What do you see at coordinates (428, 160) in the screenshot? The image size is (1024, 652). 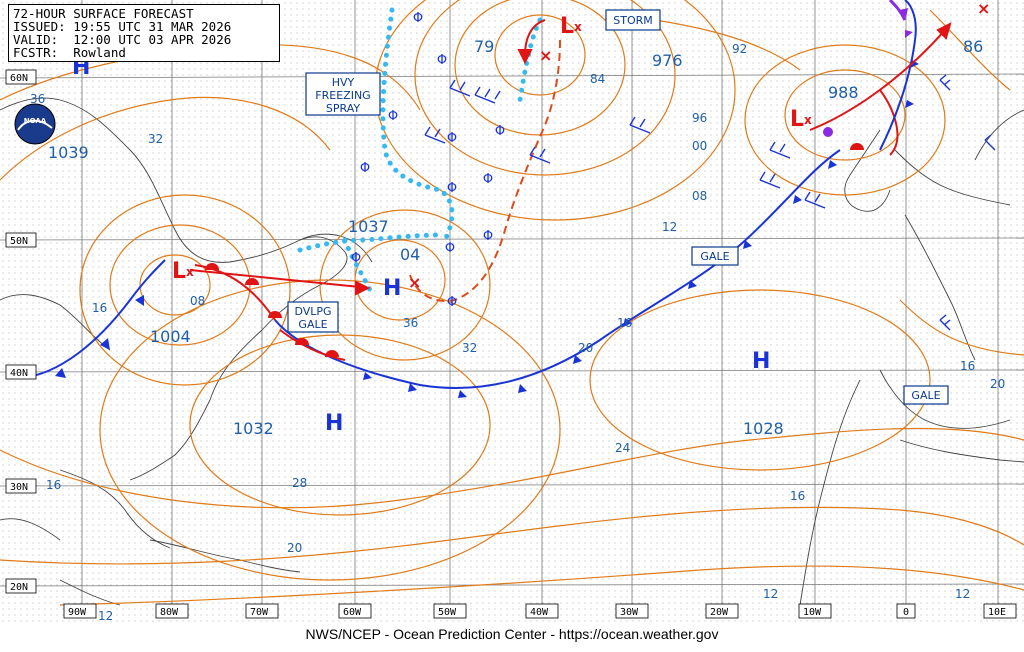 I see `freezing-spray-symbols: Φ Φ Φ Φ Φ Φ Φ Φ Φ Φ Φ Φ` at bounding box center [428, 160].